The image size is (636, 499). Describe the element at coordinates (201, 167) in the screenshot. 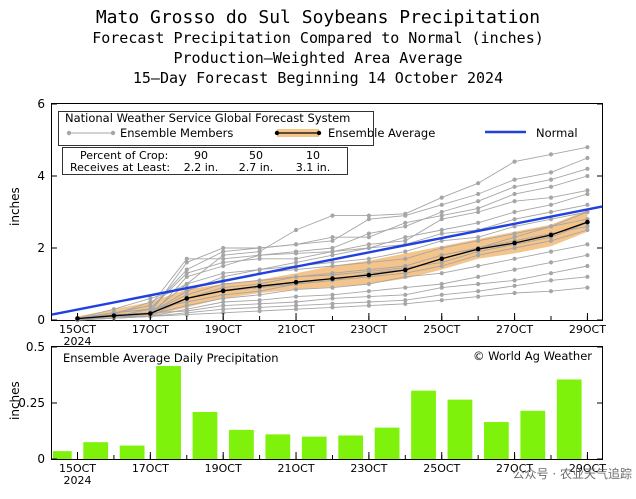

I see `amount-value-90: 2.2 in.` at that location.